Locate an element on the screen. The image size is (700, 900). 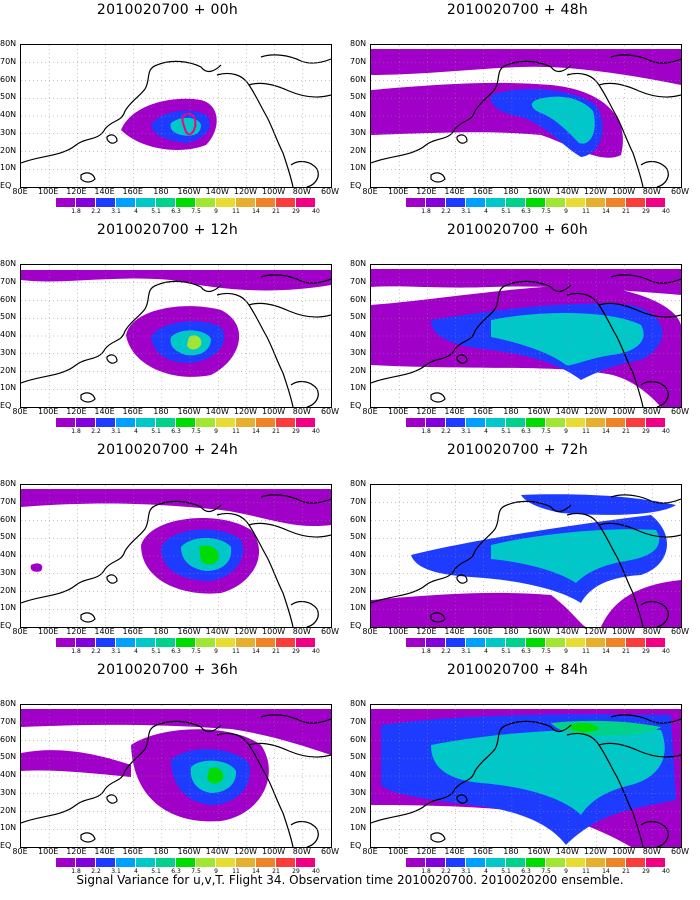
latitude-label: 60N is located at coordinates (8, 519).